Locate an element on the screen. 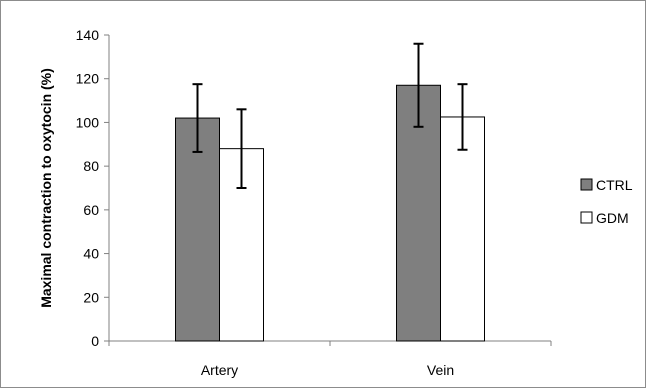 Image resolution: width=646 pixels, height=388 pixels. bar-ctrl-artery is located at coordinates (197, 229).